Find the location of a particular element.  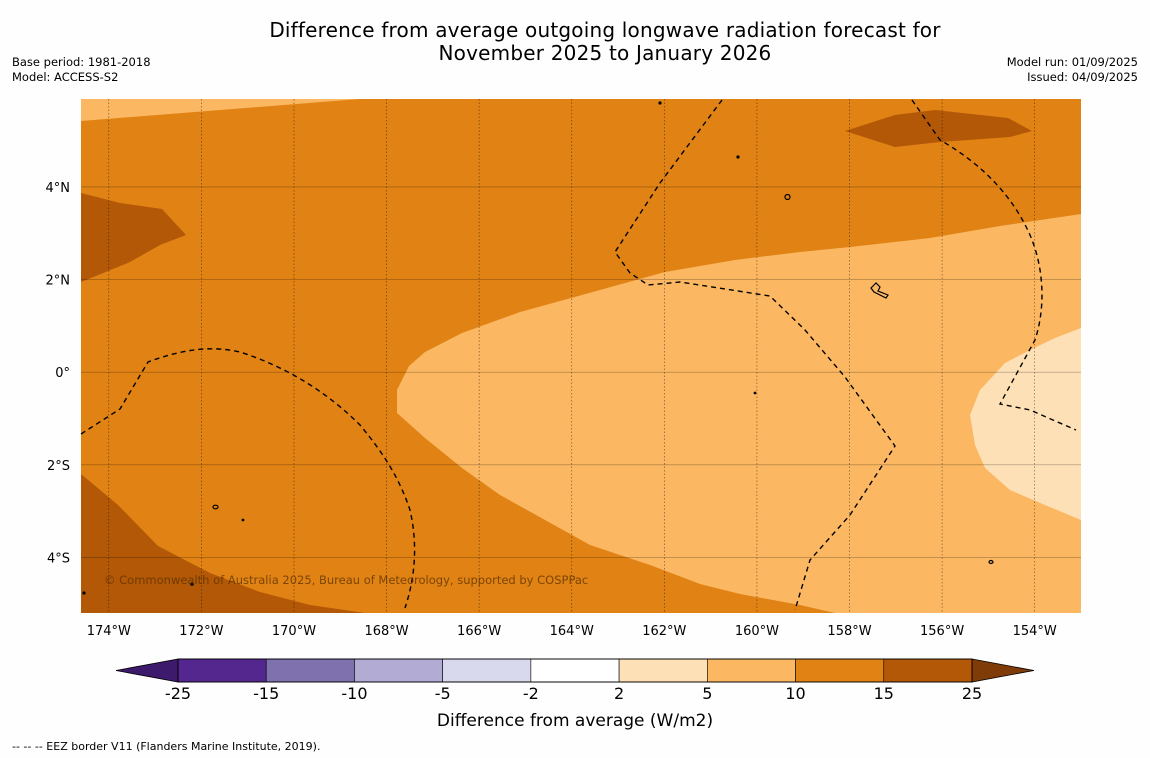

colorbar-tick-label: 10 is located at coordinates (795, 693).